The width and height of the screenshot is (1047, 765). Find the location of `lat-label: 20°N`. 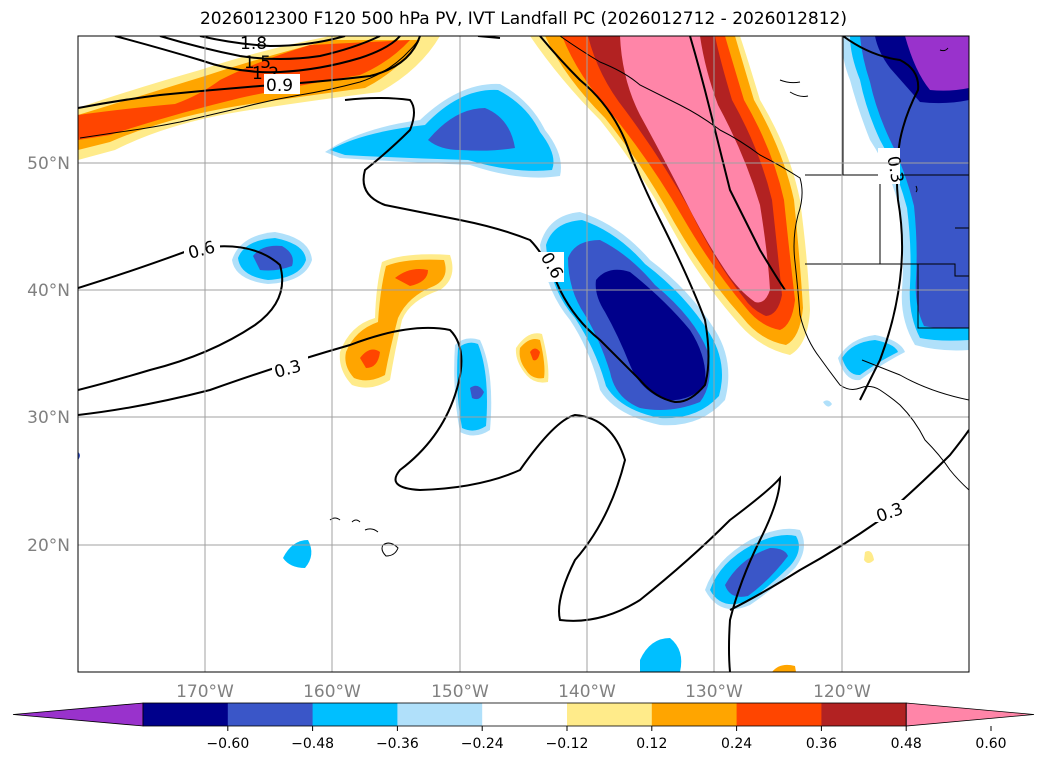

lat-label: 20°N is located at coordinates (48, 546).